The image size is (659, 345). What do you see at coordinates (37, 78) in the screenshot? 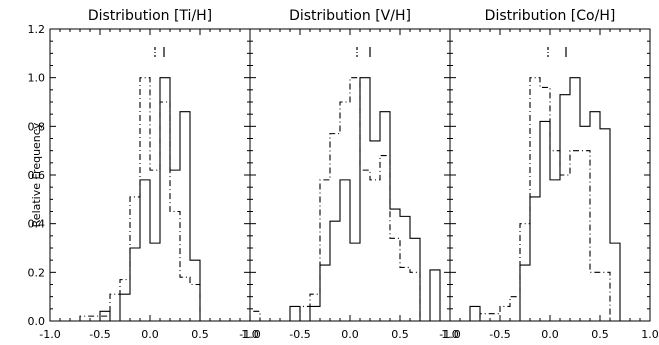
I see `y-tick-label: 1.0` at bounding box center [37, 78].